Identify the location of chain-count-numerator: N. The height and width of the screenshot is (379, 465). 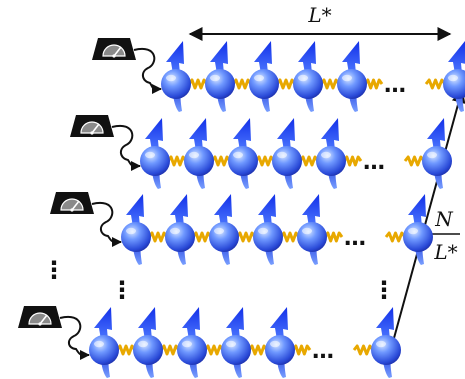
(444, 219).